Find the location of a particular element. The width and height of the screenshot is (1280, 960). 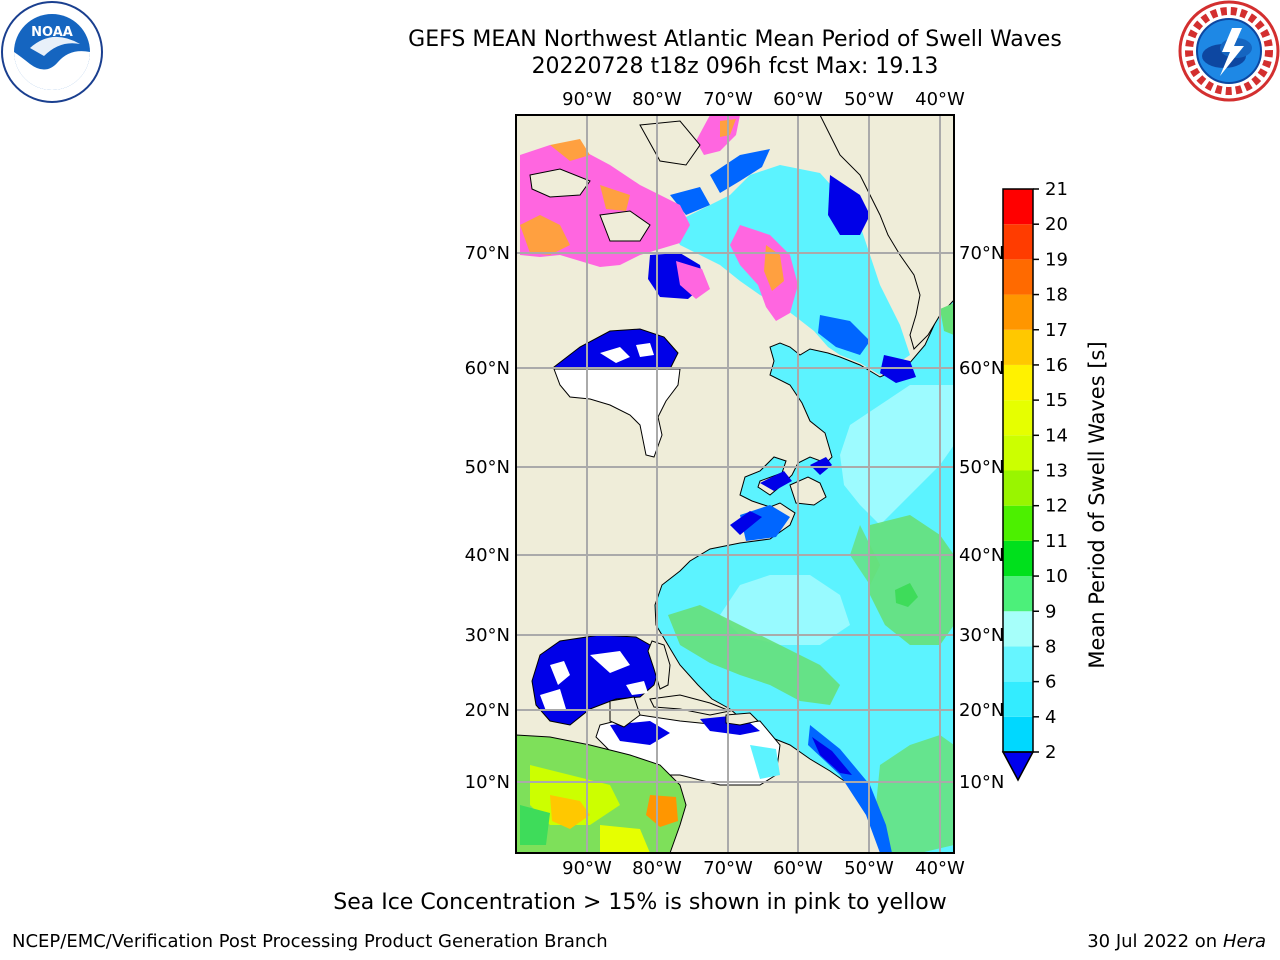

footer-date: 30 Jul 2022 on Hera is located at coordinates (1176, 941).